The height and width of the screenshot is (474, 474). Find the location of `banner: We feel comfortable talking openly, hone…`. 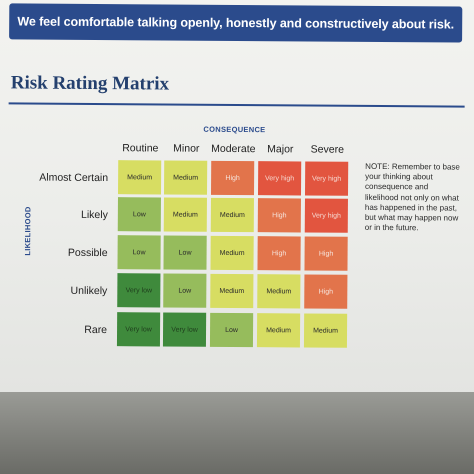

banner: We feel comfortable talking openly, hone… is located at coordinates (236, 23).